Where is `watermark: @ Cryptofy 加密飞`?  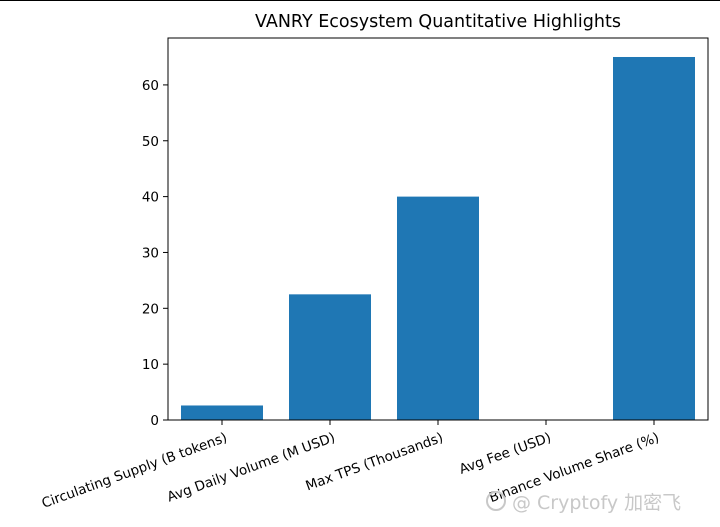
watermark: @ Cryptofy 加密飞 is located at coordinates (583, 501).